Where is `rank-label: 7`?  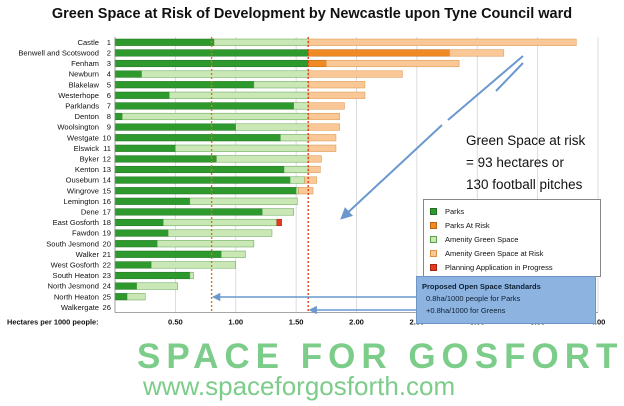 rank-label: 7 is located at coordinates (109, 106).